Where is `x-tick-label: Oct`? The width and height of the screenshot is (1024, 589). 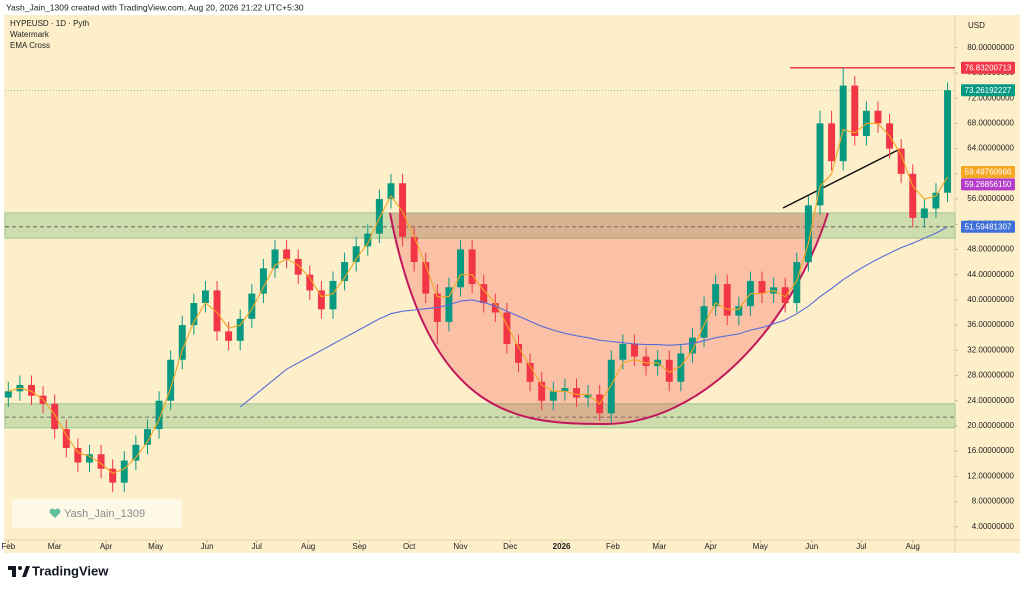 x-tick-label: Oct is located at coordinates (409, 546).